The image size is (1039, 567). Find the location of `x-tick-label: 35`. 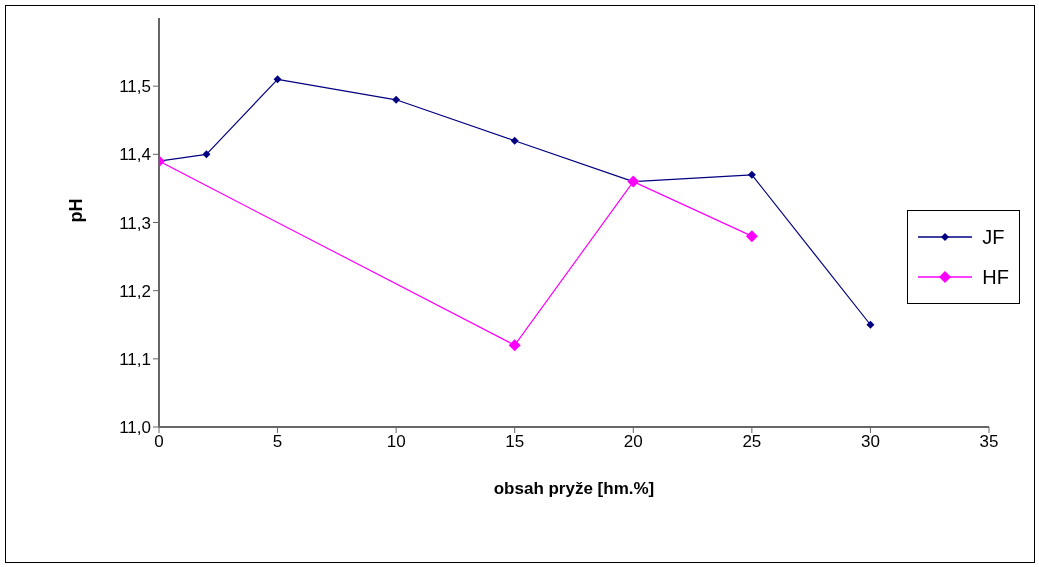

x-tick-label: 35 is located at coordinates (989, 442).